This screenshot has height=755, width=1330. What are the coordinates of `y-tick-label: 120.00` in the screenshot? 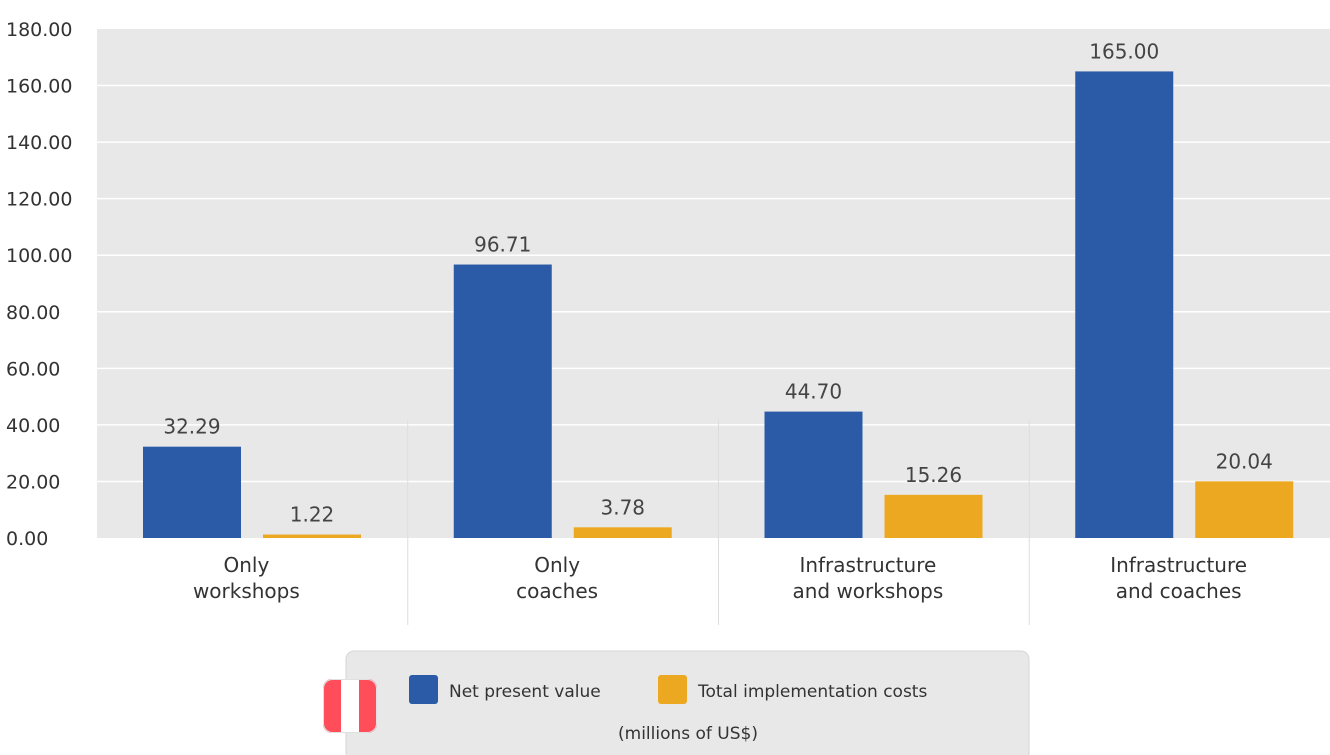 It's located at (39, 200).